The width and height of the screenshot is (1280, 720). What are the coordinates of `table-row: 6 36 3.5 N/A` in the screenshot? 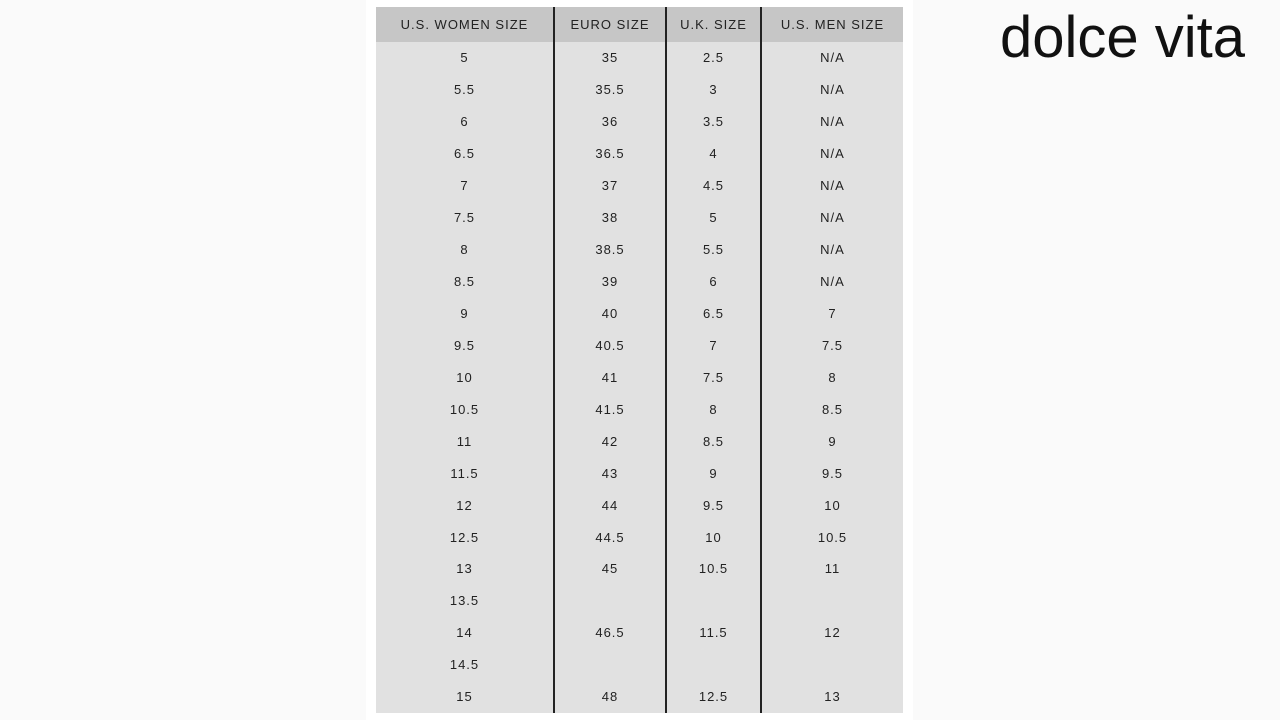 It's located at (639, 121).